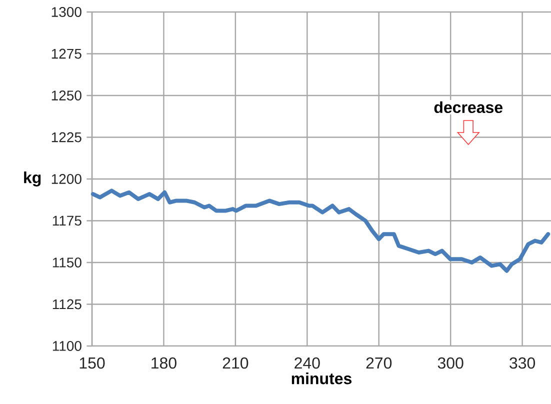  I want to click on x-tick-label: 210, so click(235, 363).